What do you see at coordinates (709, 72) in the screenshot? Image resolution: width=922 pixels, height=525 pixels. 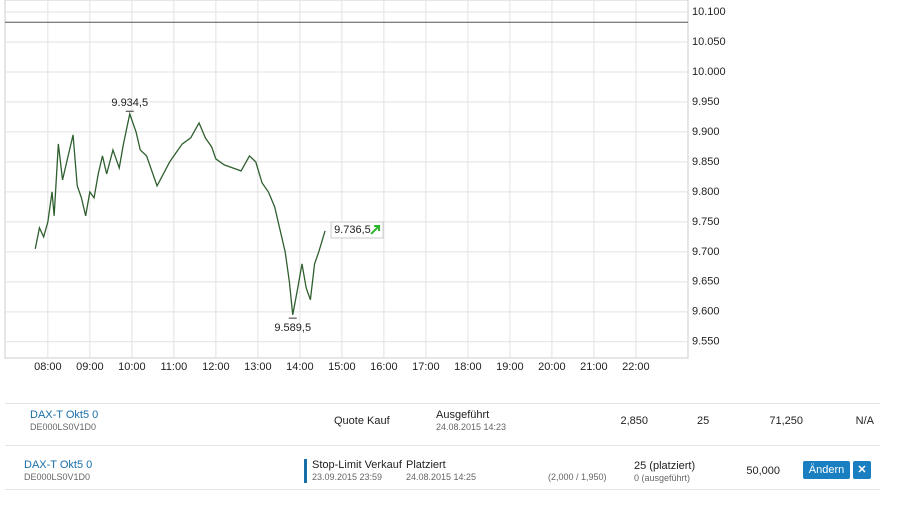 I see `y-tick-label: 10.000` at bounding box center [709, 72].